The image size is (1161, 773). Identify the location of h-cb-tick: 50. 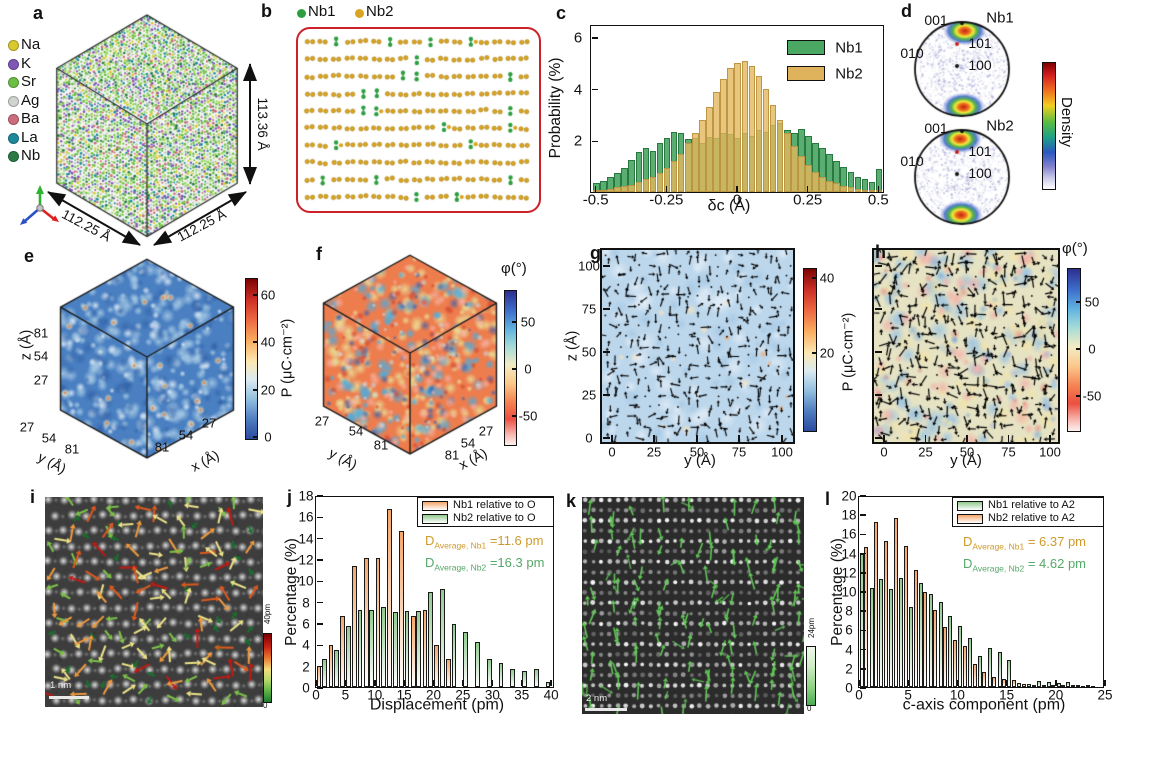
(1092, 302).